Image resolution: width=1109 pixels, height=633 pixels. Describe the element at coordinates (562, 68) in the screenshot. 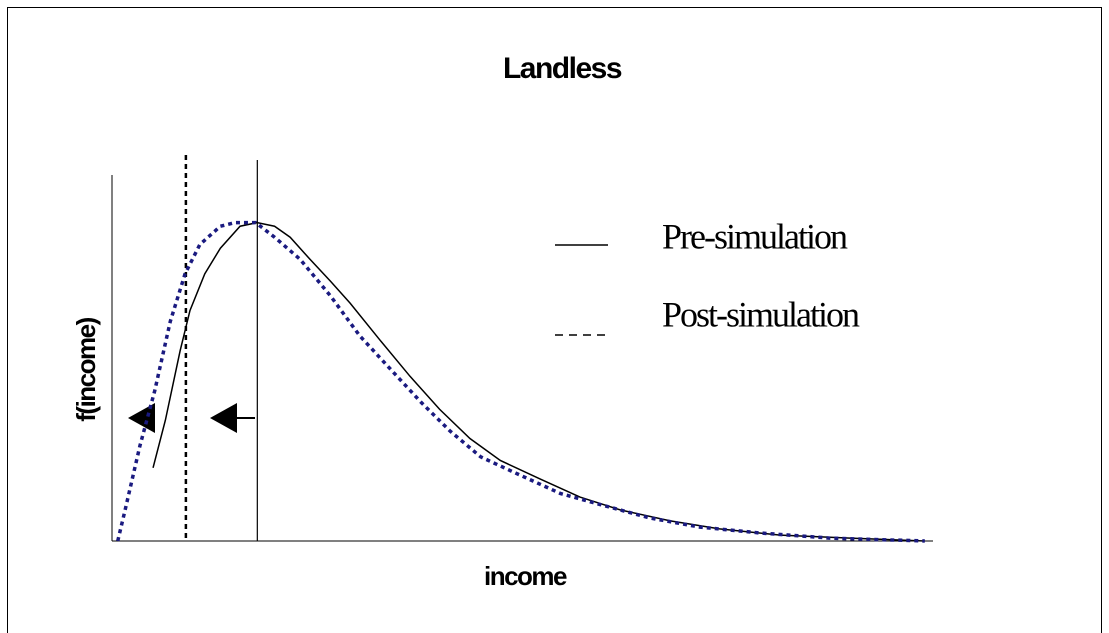

I see `chart-title: Landless` at that location.